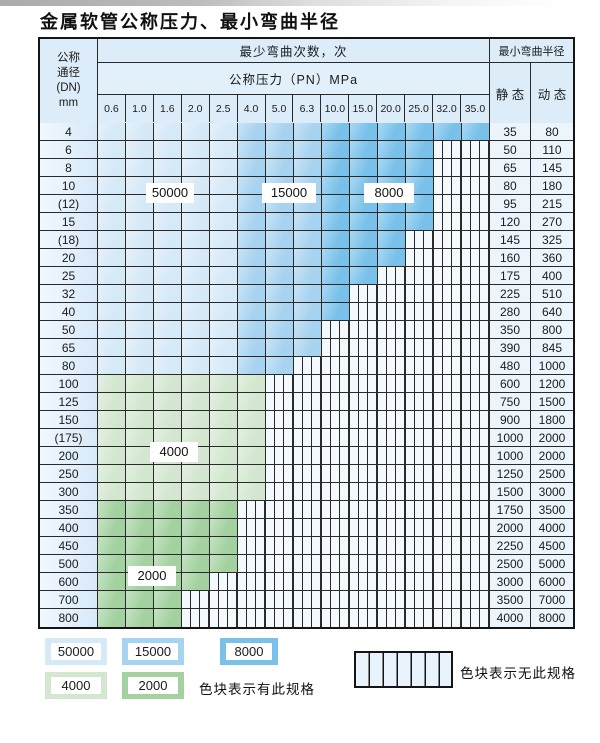 This screenshot has width=600, height=743. I want to click on static-radius-value: 390, so click(510, 348).